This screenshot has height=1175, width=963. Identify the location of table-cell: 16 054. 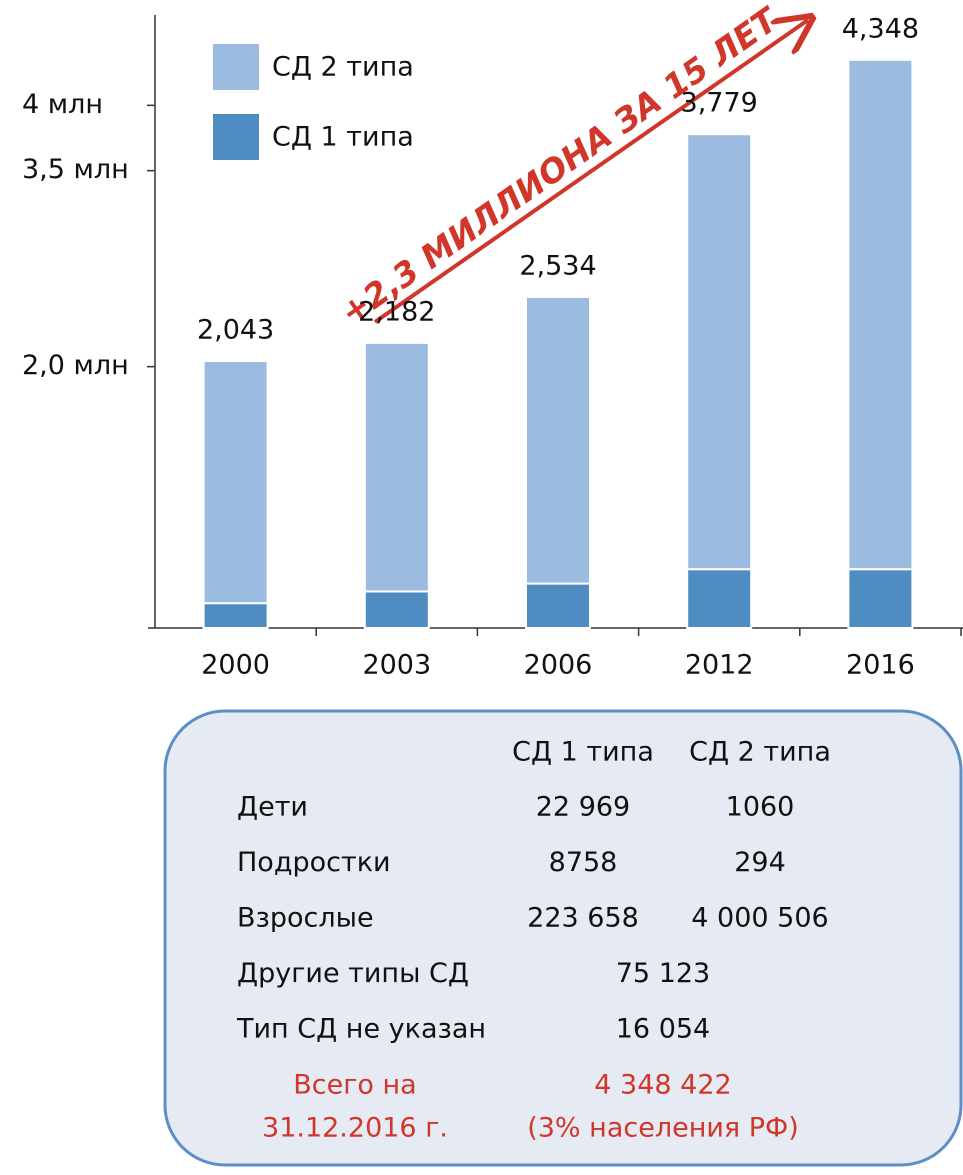
(663, 1029).